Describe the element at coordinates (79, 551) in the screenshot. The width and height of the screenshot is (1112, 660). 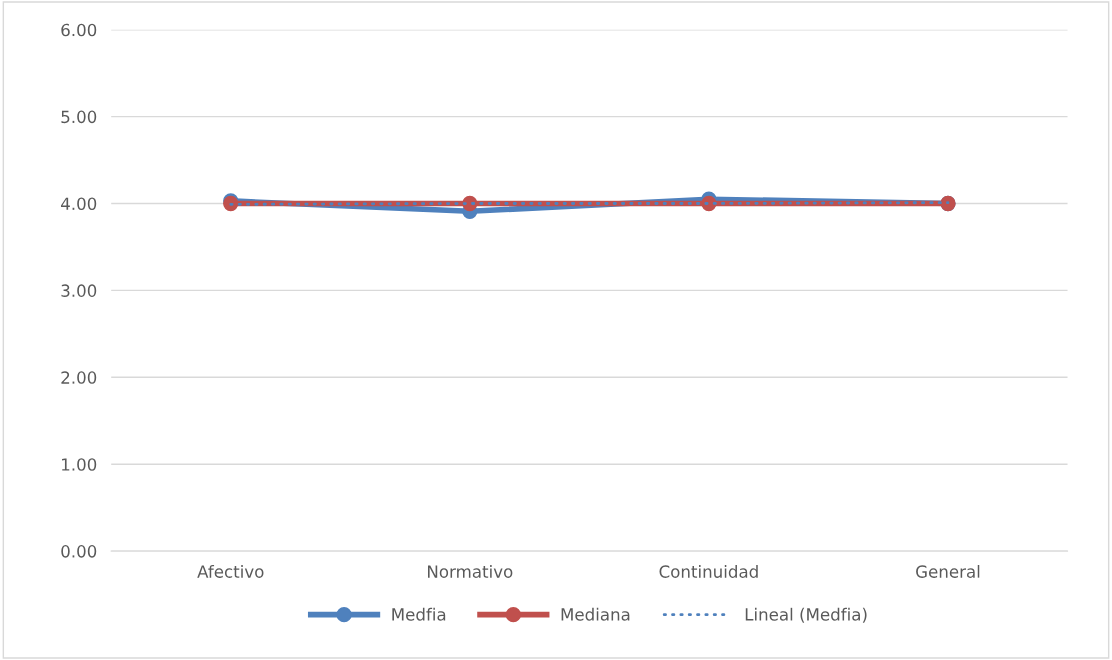
I see `y-tick-label: 0.00` at that location.